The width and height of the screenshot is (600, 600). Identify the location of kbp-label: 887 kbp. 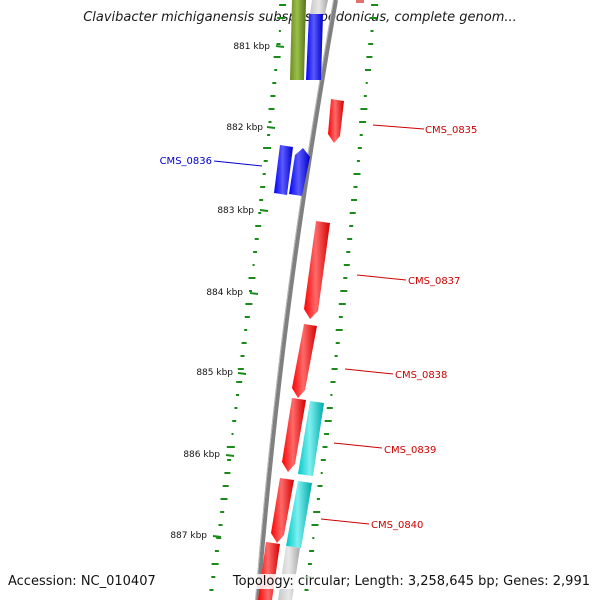
(188, 536).